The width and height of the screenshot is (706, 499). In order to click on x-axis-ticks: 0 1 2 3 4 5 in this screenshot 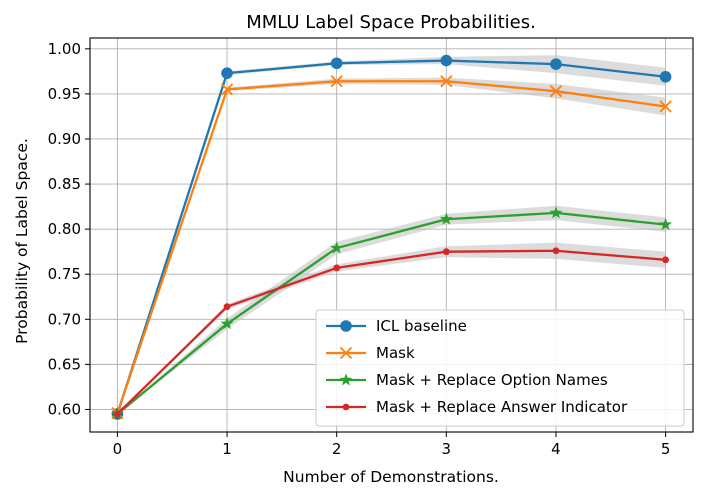, I will do `click(392, 445)`.